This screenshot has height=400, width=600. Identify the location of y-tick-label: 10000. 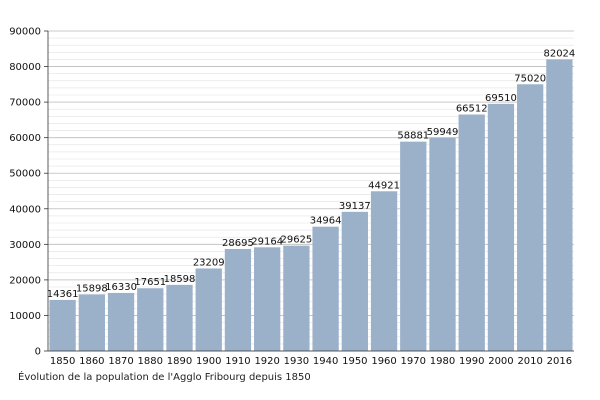
(25, 316).